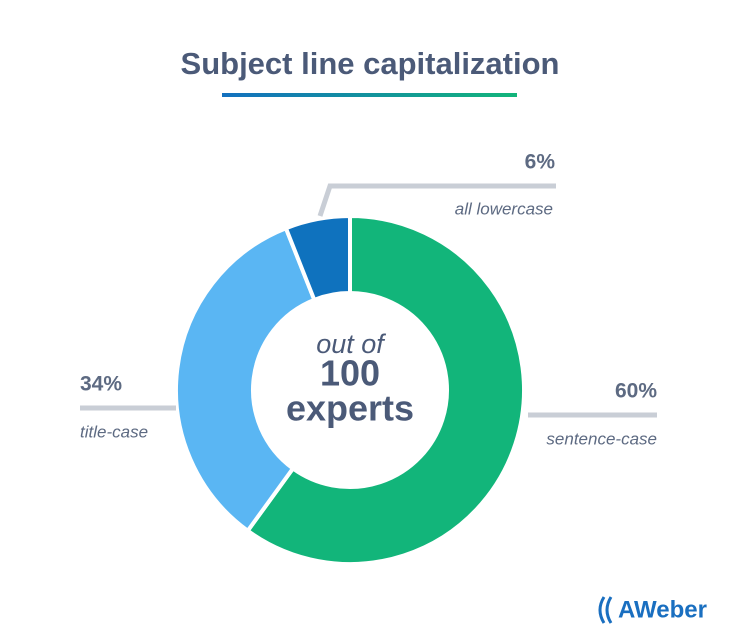  What do you see at coordinates (370, 63) in the screenshot?
I see `chart-title: Subject line capitalization` at bounding box center [370, 63].